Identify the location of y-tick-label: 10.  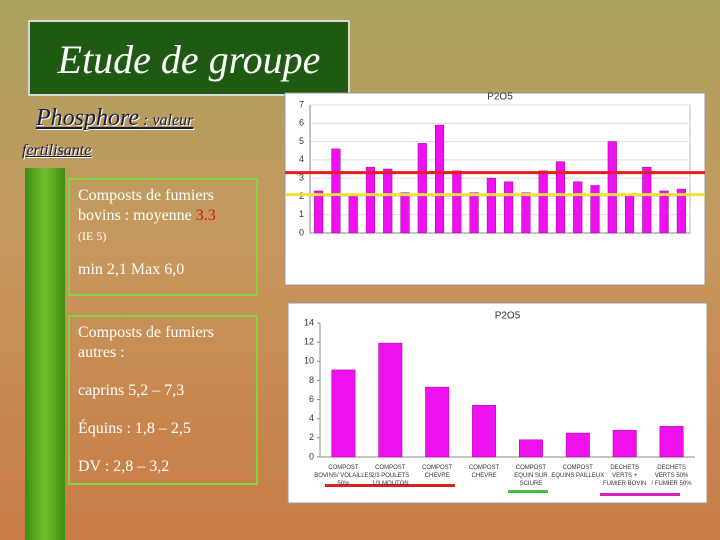
(309, 361).